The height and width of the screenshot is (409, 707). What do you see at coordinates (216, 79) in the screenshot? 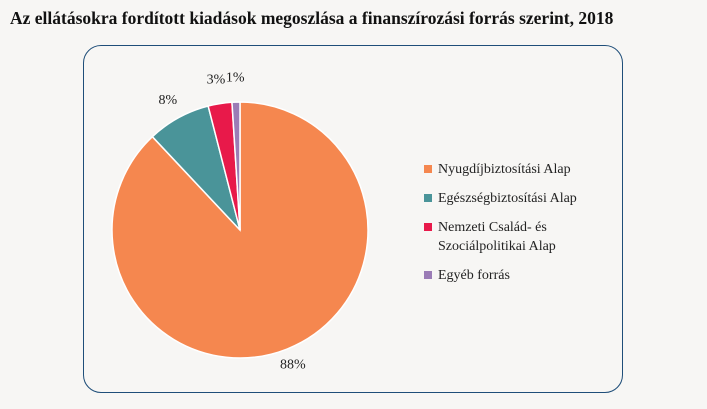
I see `slice-label-csalad: 3%` at bounding box center [216, 79].